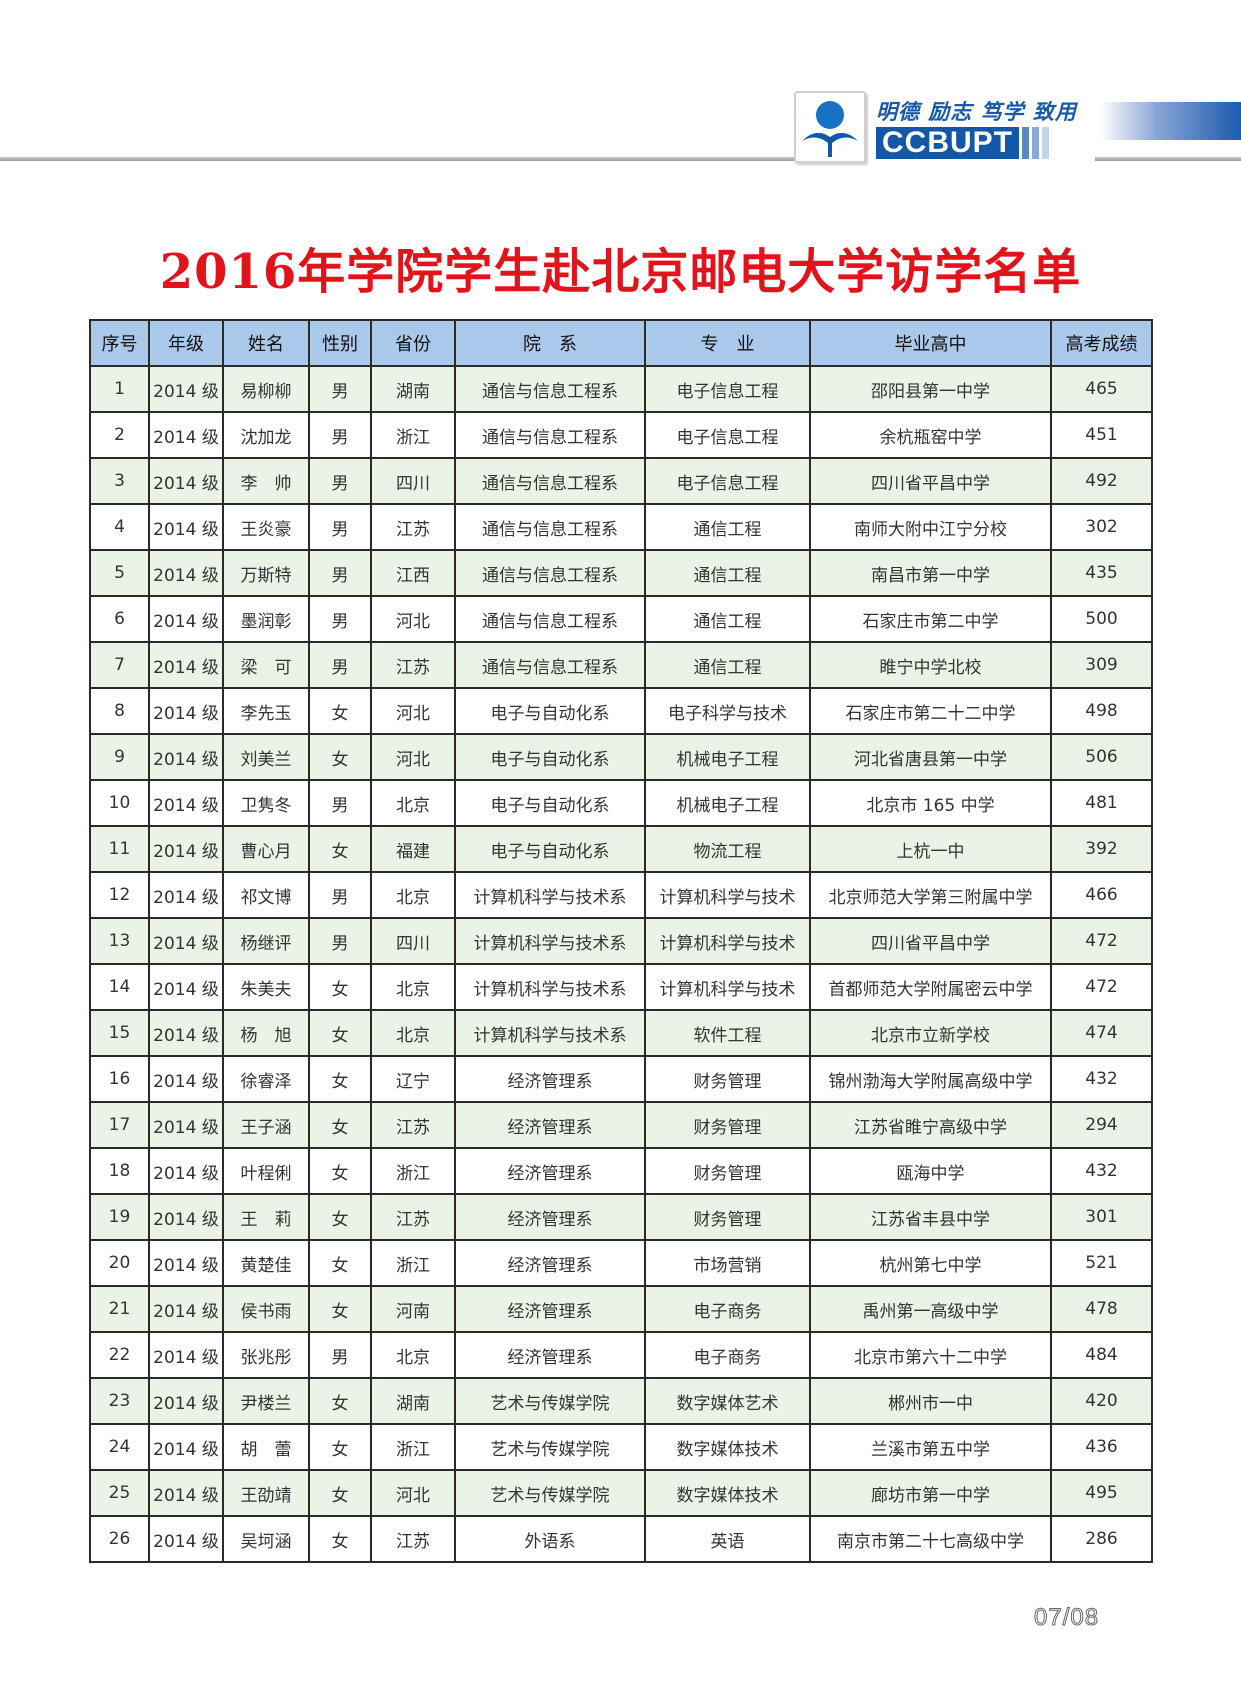 This screenshot has width=1241, height=1684. Describe the element at coordinates (930, 527) in the screenshot. I see `cell-high-school: 南师大附中江宁分校` at that location.